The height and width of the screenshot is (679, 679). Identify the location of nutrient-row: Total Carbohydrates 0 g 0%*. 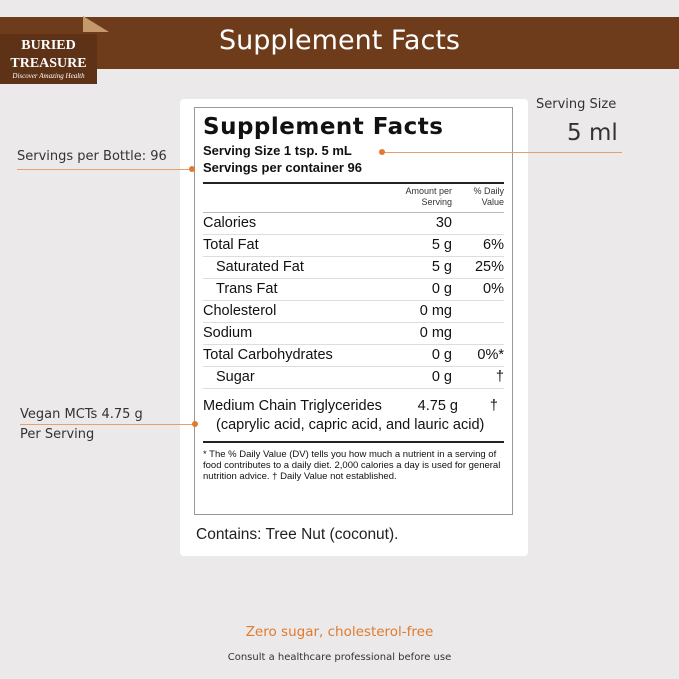
(353, 356).